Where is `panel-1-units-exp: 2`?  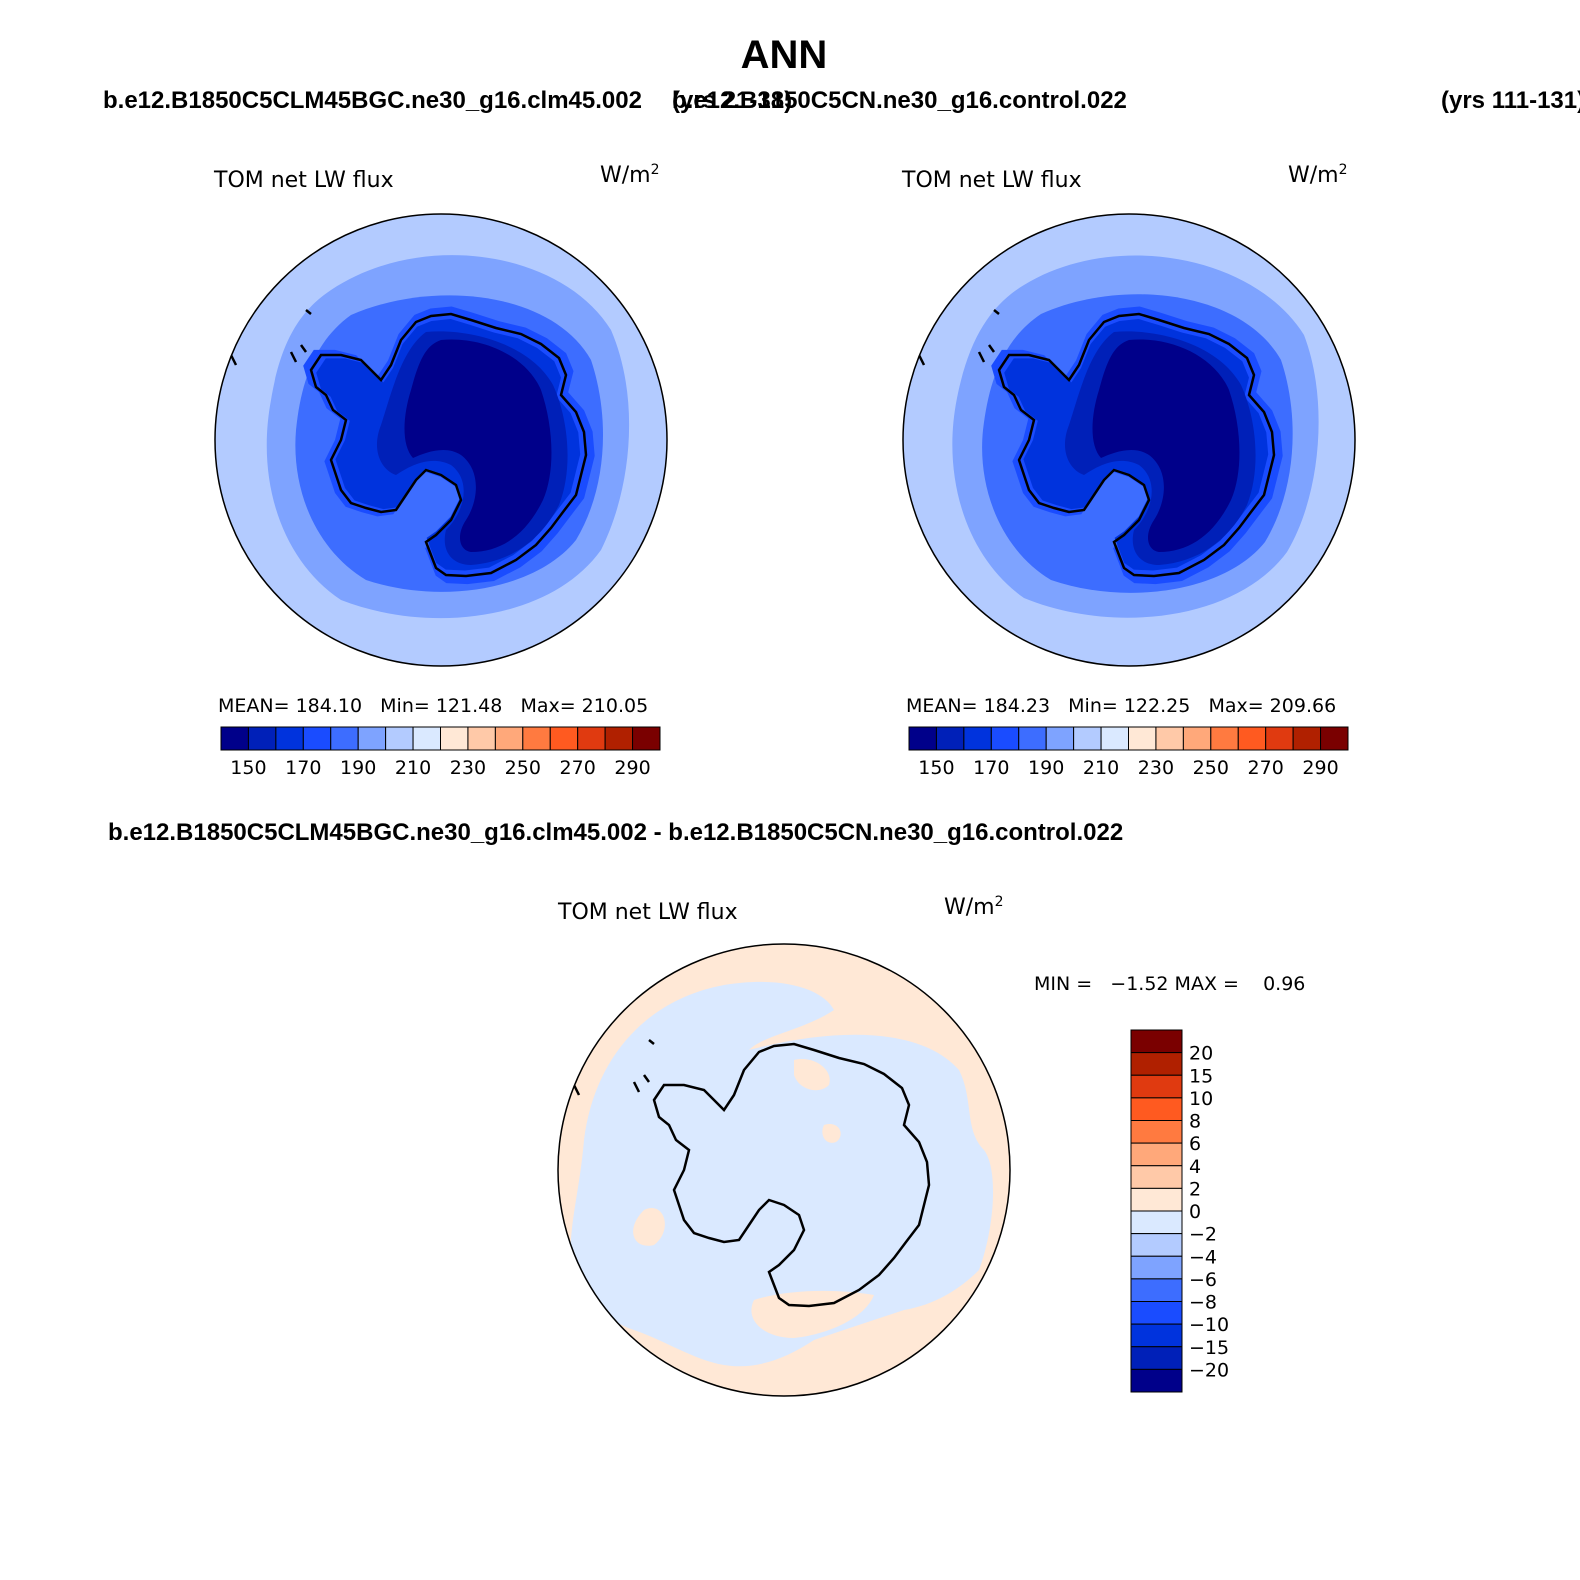
panel-1-units-exp: 2 is located at coordinates (655, 170).